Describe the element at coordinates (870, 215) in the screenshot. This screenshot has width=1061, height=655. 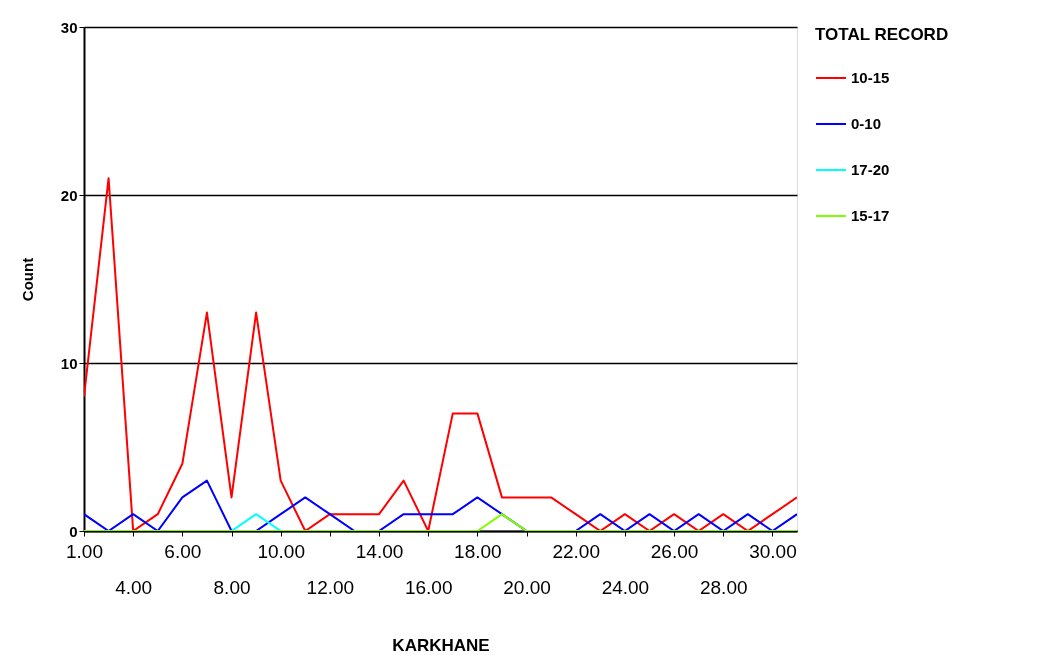
I see `legend-label: 15-17` at that location.